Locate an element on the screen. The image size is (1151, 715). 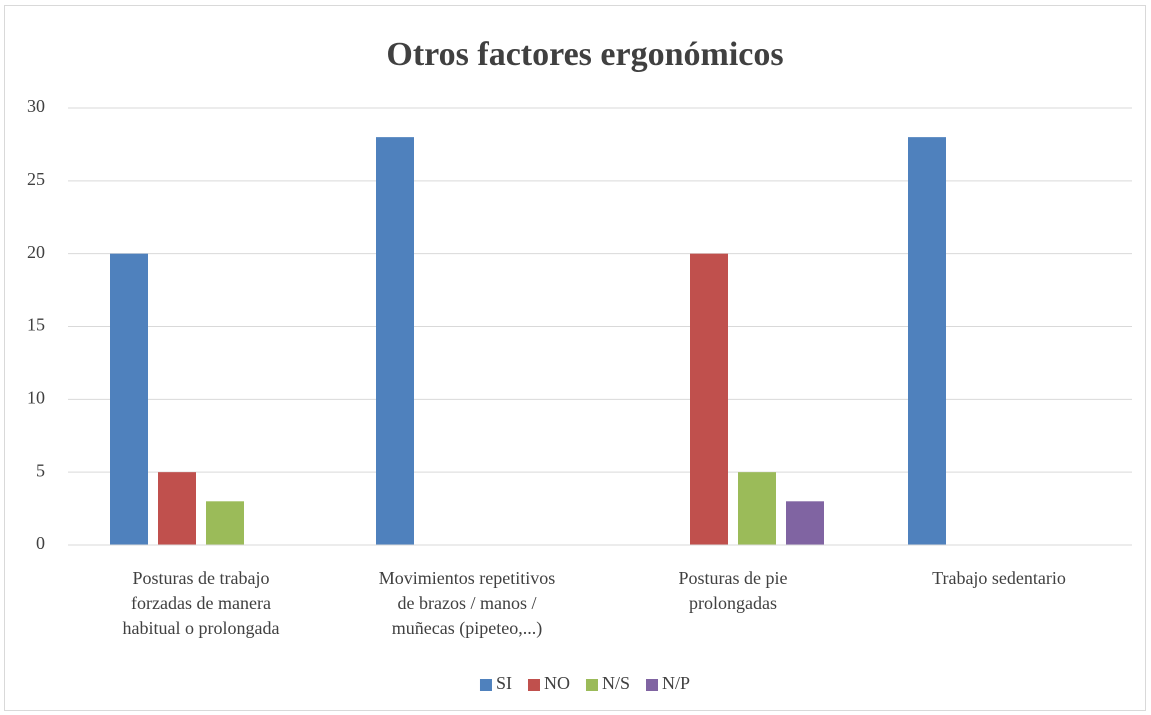
legend-label: N/P is located at coordinates (676, 683).